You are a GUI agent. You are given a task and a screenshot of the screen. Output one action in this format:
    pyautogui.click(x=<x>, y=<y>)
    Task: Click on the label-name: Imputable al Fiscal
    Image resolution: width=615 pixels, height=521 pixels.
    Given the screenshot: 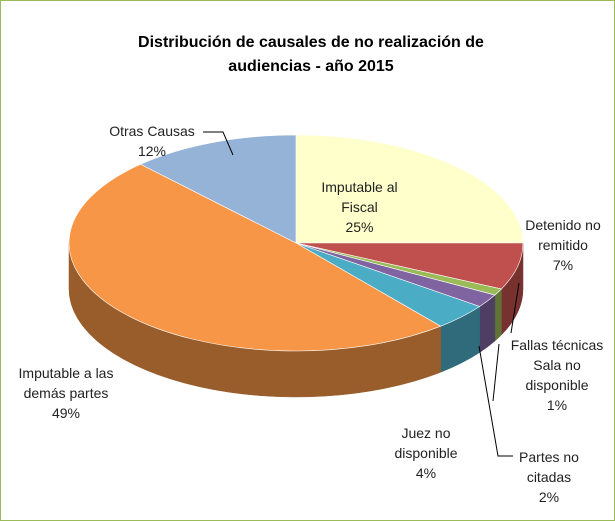 What is the action you would take?
    pyautogui.click(x=359, y=197)
    